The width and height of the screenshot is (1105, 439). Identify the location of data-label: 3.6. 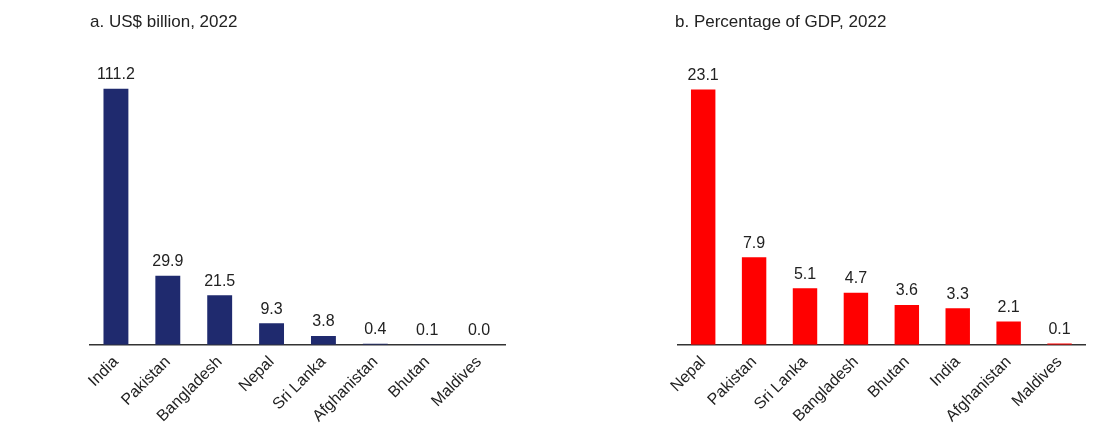
(907, 290).